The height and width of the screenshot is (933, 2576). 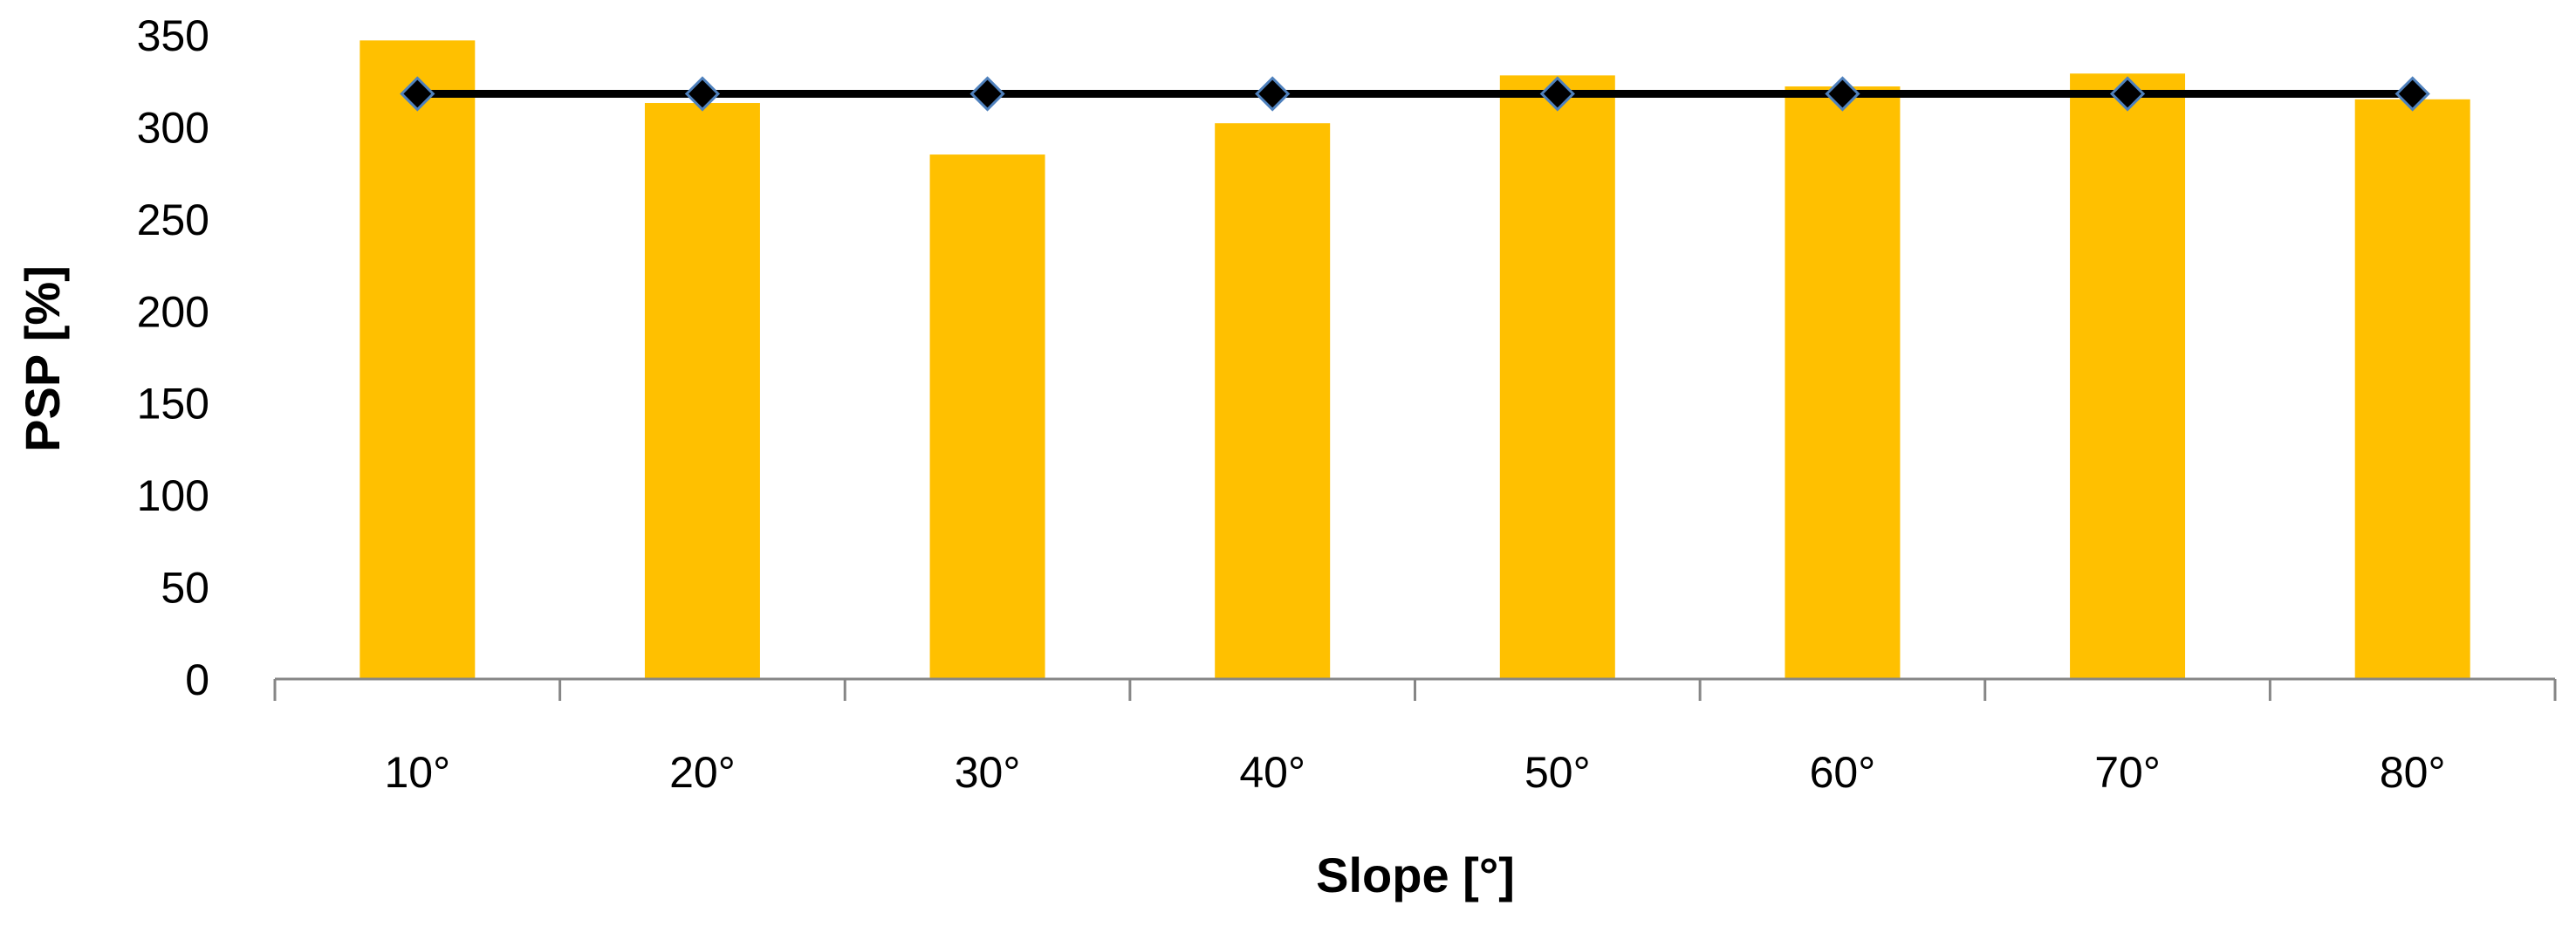 What do you see at coordinates (1415, 874) in the screenshot?
I see `x-axis-title: Slope [°]` at bounding box center [1415, 874].